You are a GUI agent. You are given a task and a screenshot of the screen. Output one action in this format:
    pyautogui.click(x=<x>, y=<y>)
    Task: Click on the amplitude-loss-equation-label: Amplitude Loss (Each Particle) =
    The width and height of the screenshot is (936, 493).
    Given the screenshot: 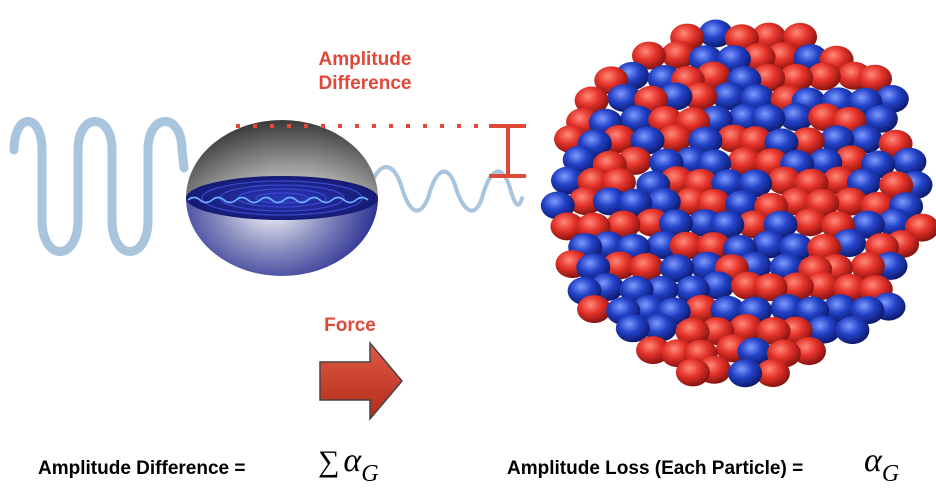 What is the action you would take?
    pyautogui.click(x=655, y=468)
    